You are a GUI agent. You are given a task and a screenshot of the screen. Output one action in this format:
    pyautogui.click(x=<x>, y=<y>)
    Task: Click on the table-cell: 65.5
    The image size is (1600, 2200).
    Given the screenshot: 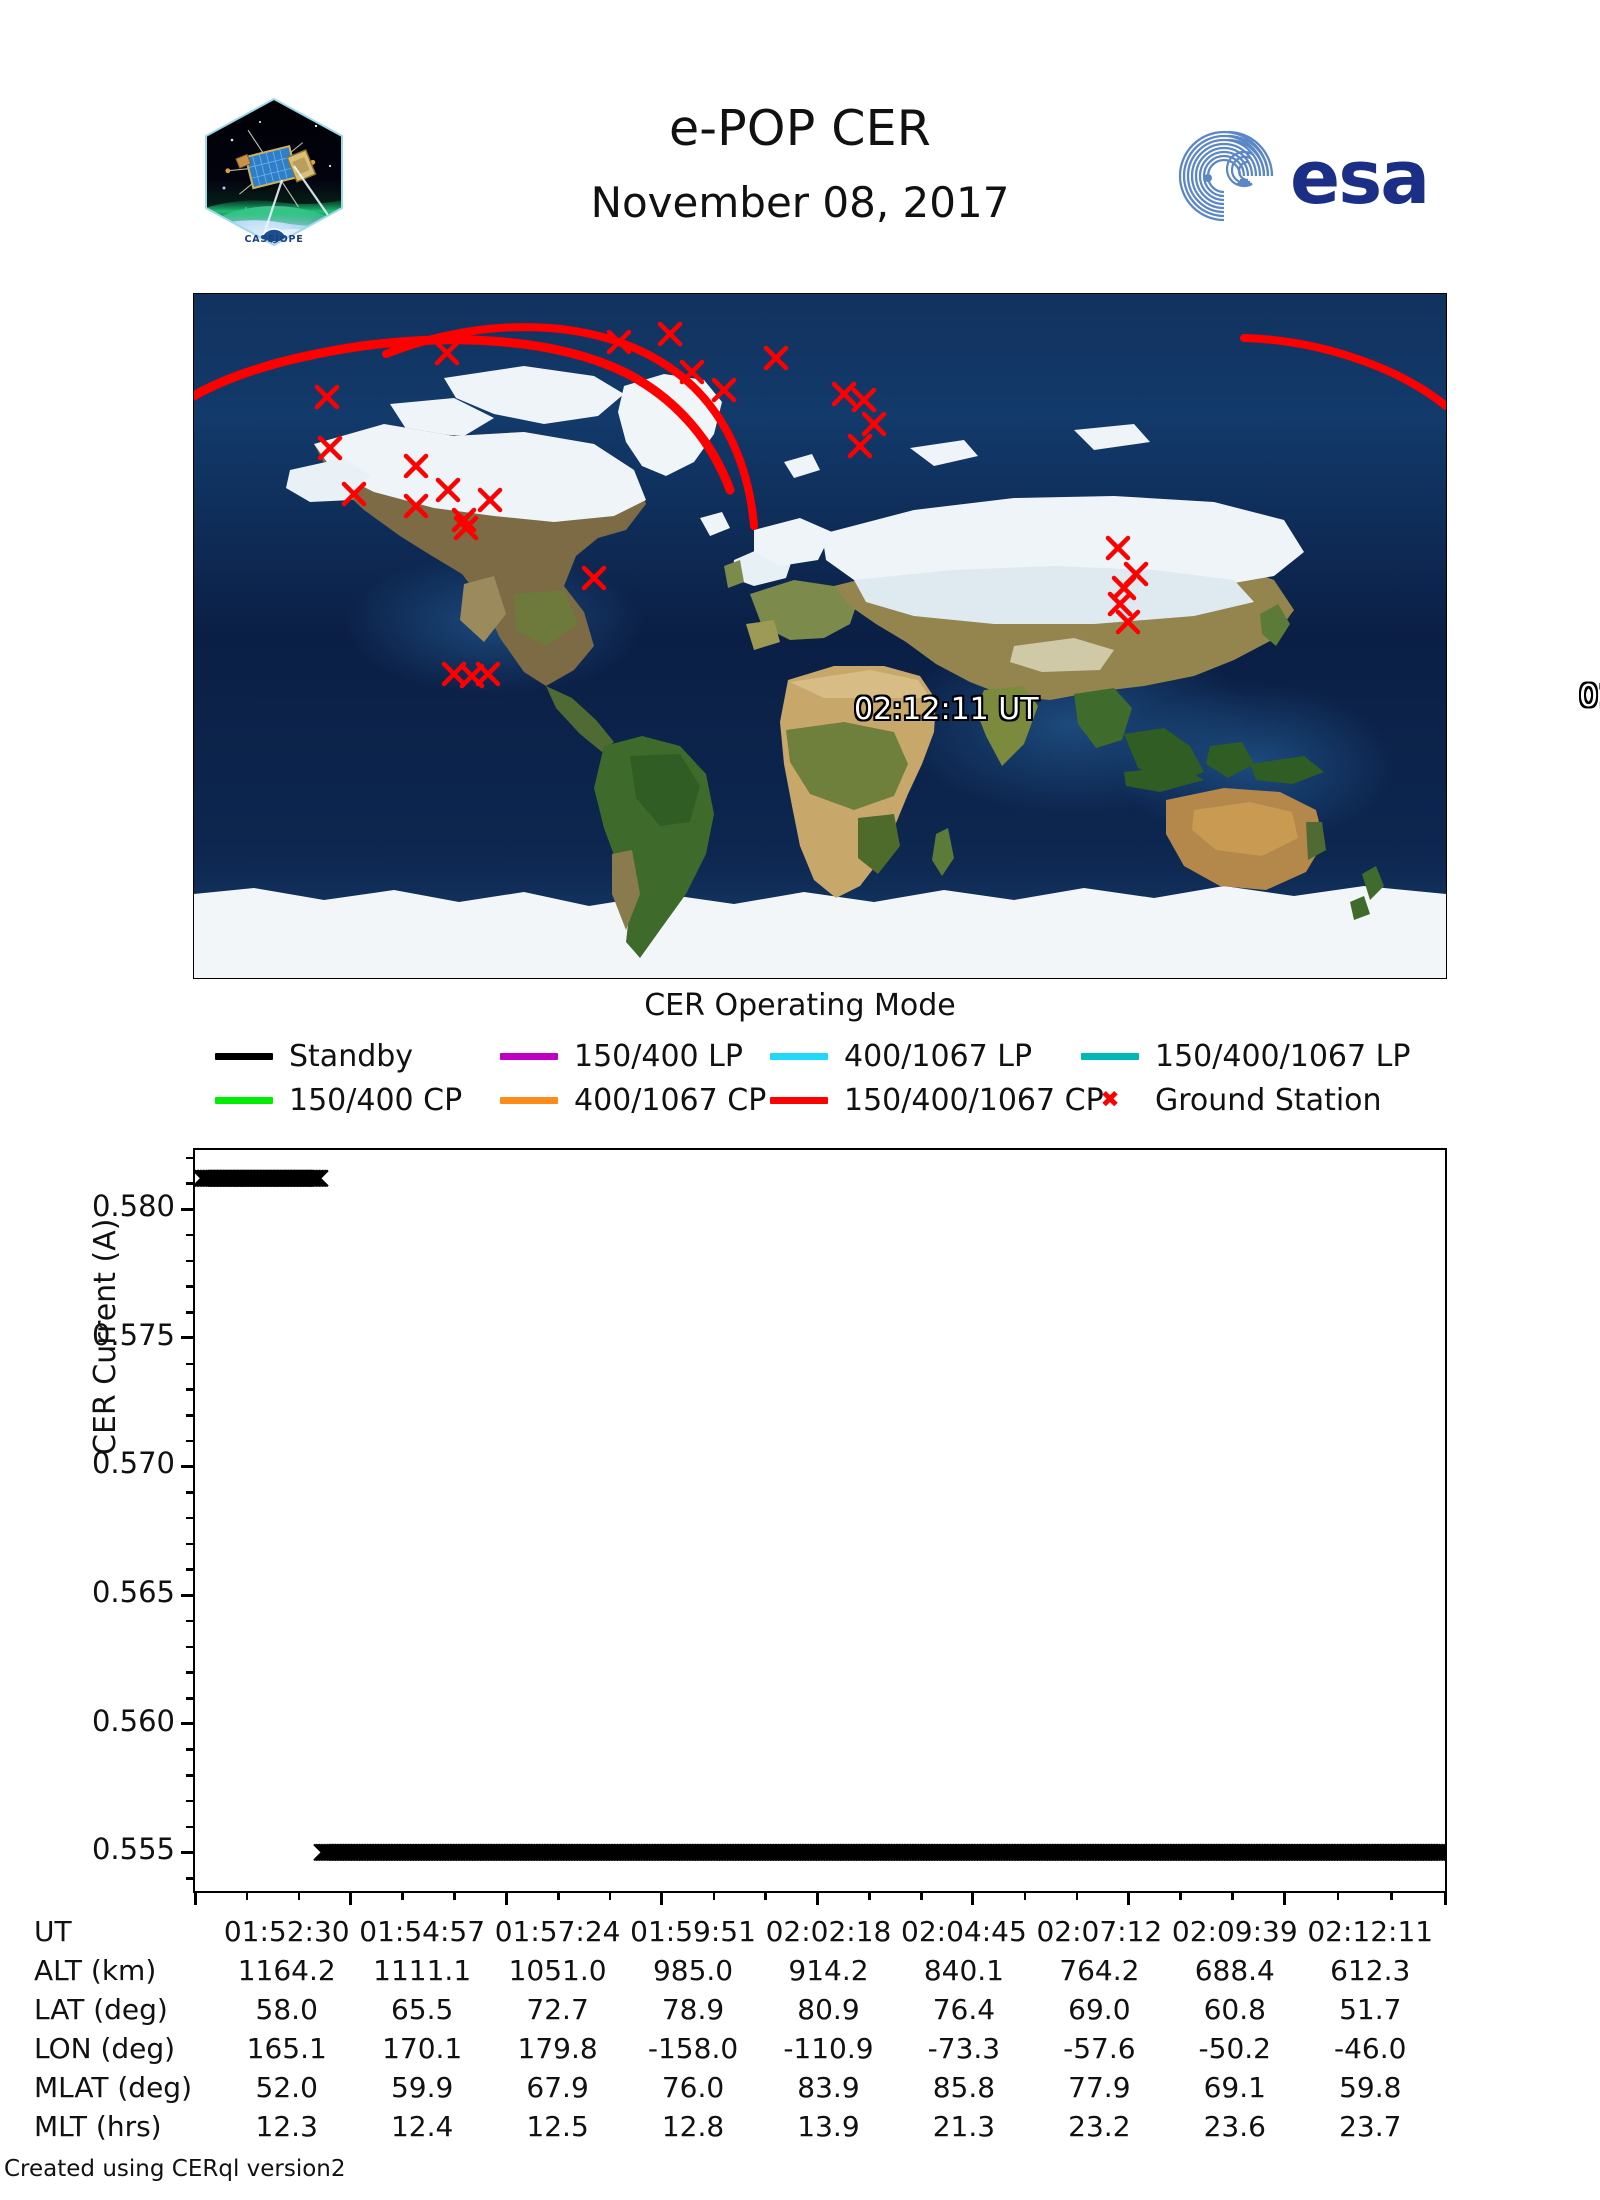 What is the action you would take?
    pyautogui.click(x=422, y=2009)
    